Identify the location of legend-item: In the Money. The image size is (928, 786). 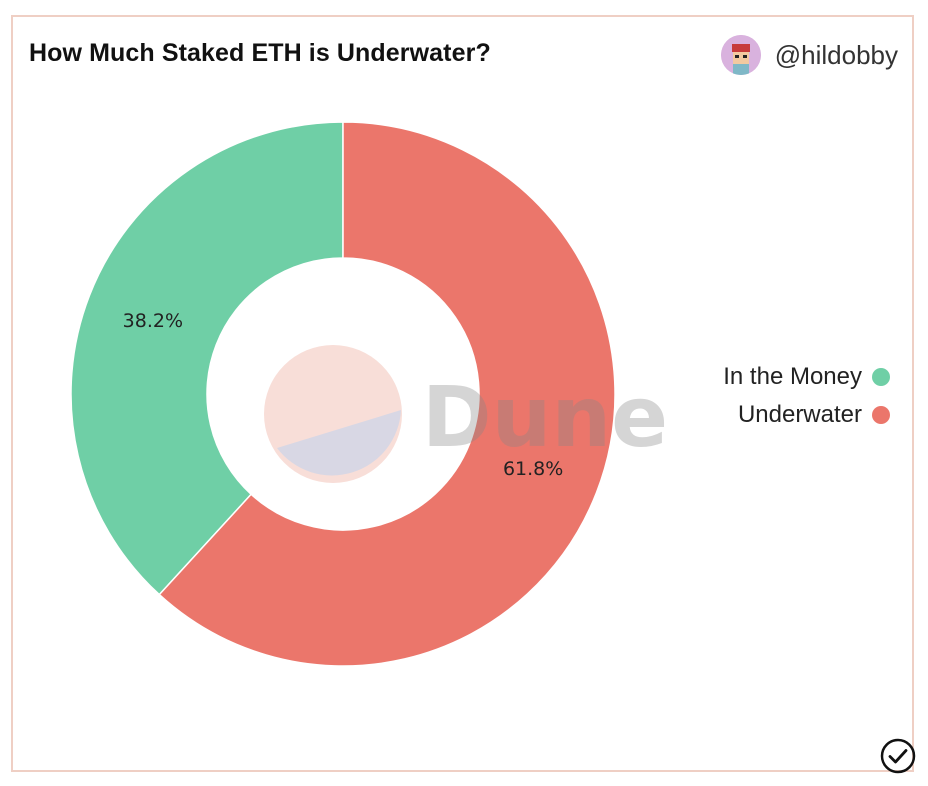
(806, 377).